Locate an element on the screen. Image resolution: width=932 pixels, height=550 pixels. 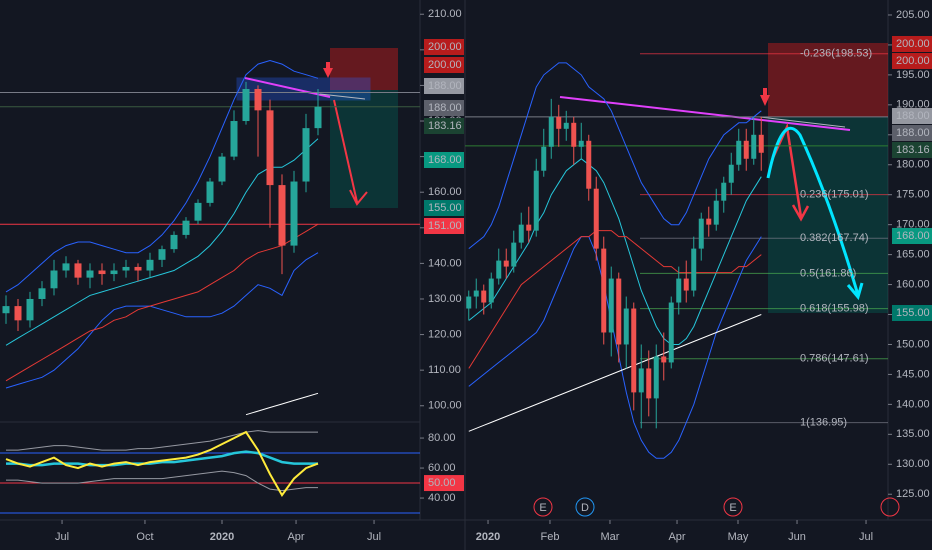
y-tick-label: 145.00 is located at coordinates (913, 374).